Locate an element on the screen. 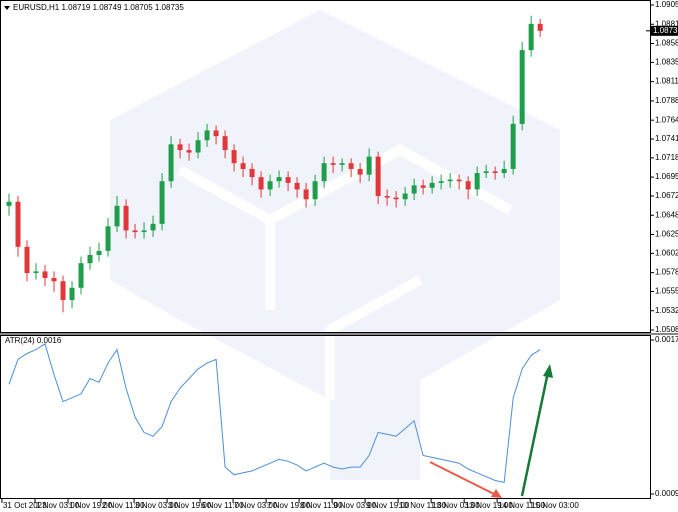 The height and width of the screenshot is (512, 678). y-tick-label: 1.06720 is located at coordinates (666, 195).